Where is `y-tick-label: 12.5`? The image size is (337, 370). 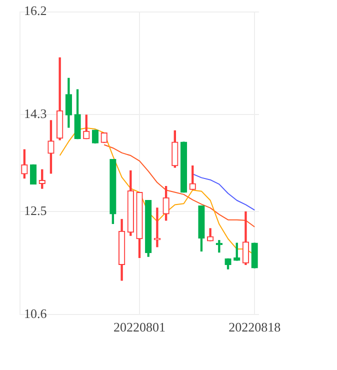
y-tick-label: 12.5 is located at coordinates (35, 210).